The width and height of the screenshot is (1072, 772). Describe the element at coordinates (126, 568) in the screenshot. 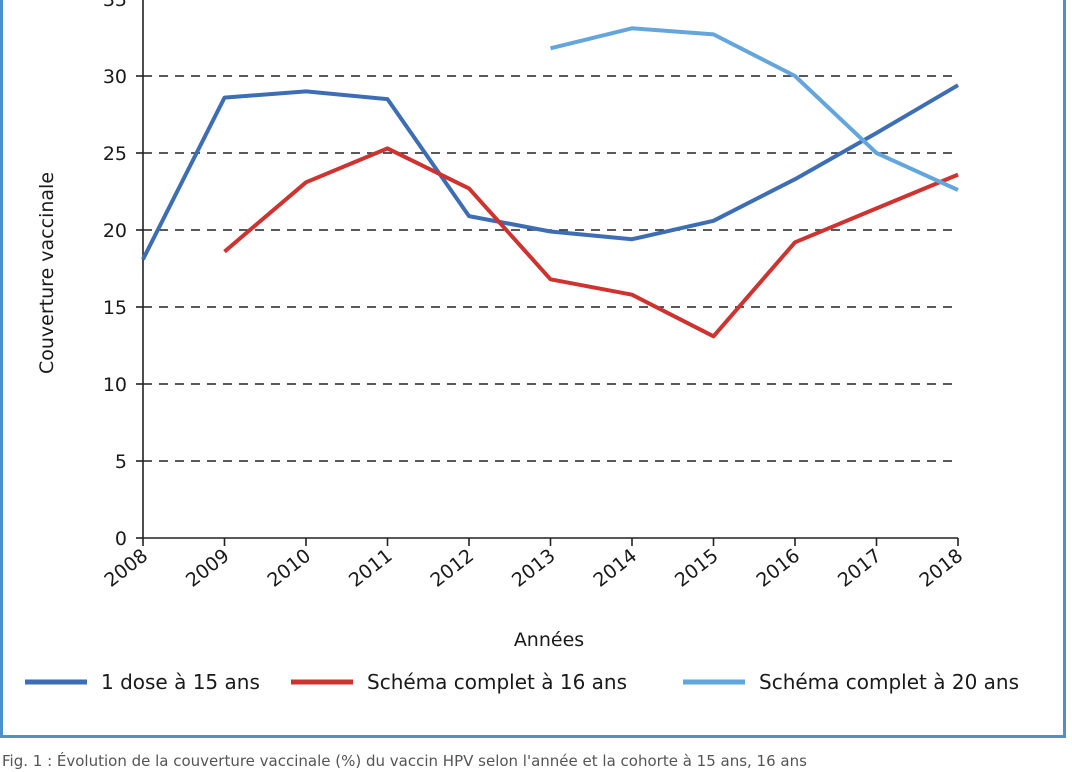

I see `x-tick-label: 2008` at that location.